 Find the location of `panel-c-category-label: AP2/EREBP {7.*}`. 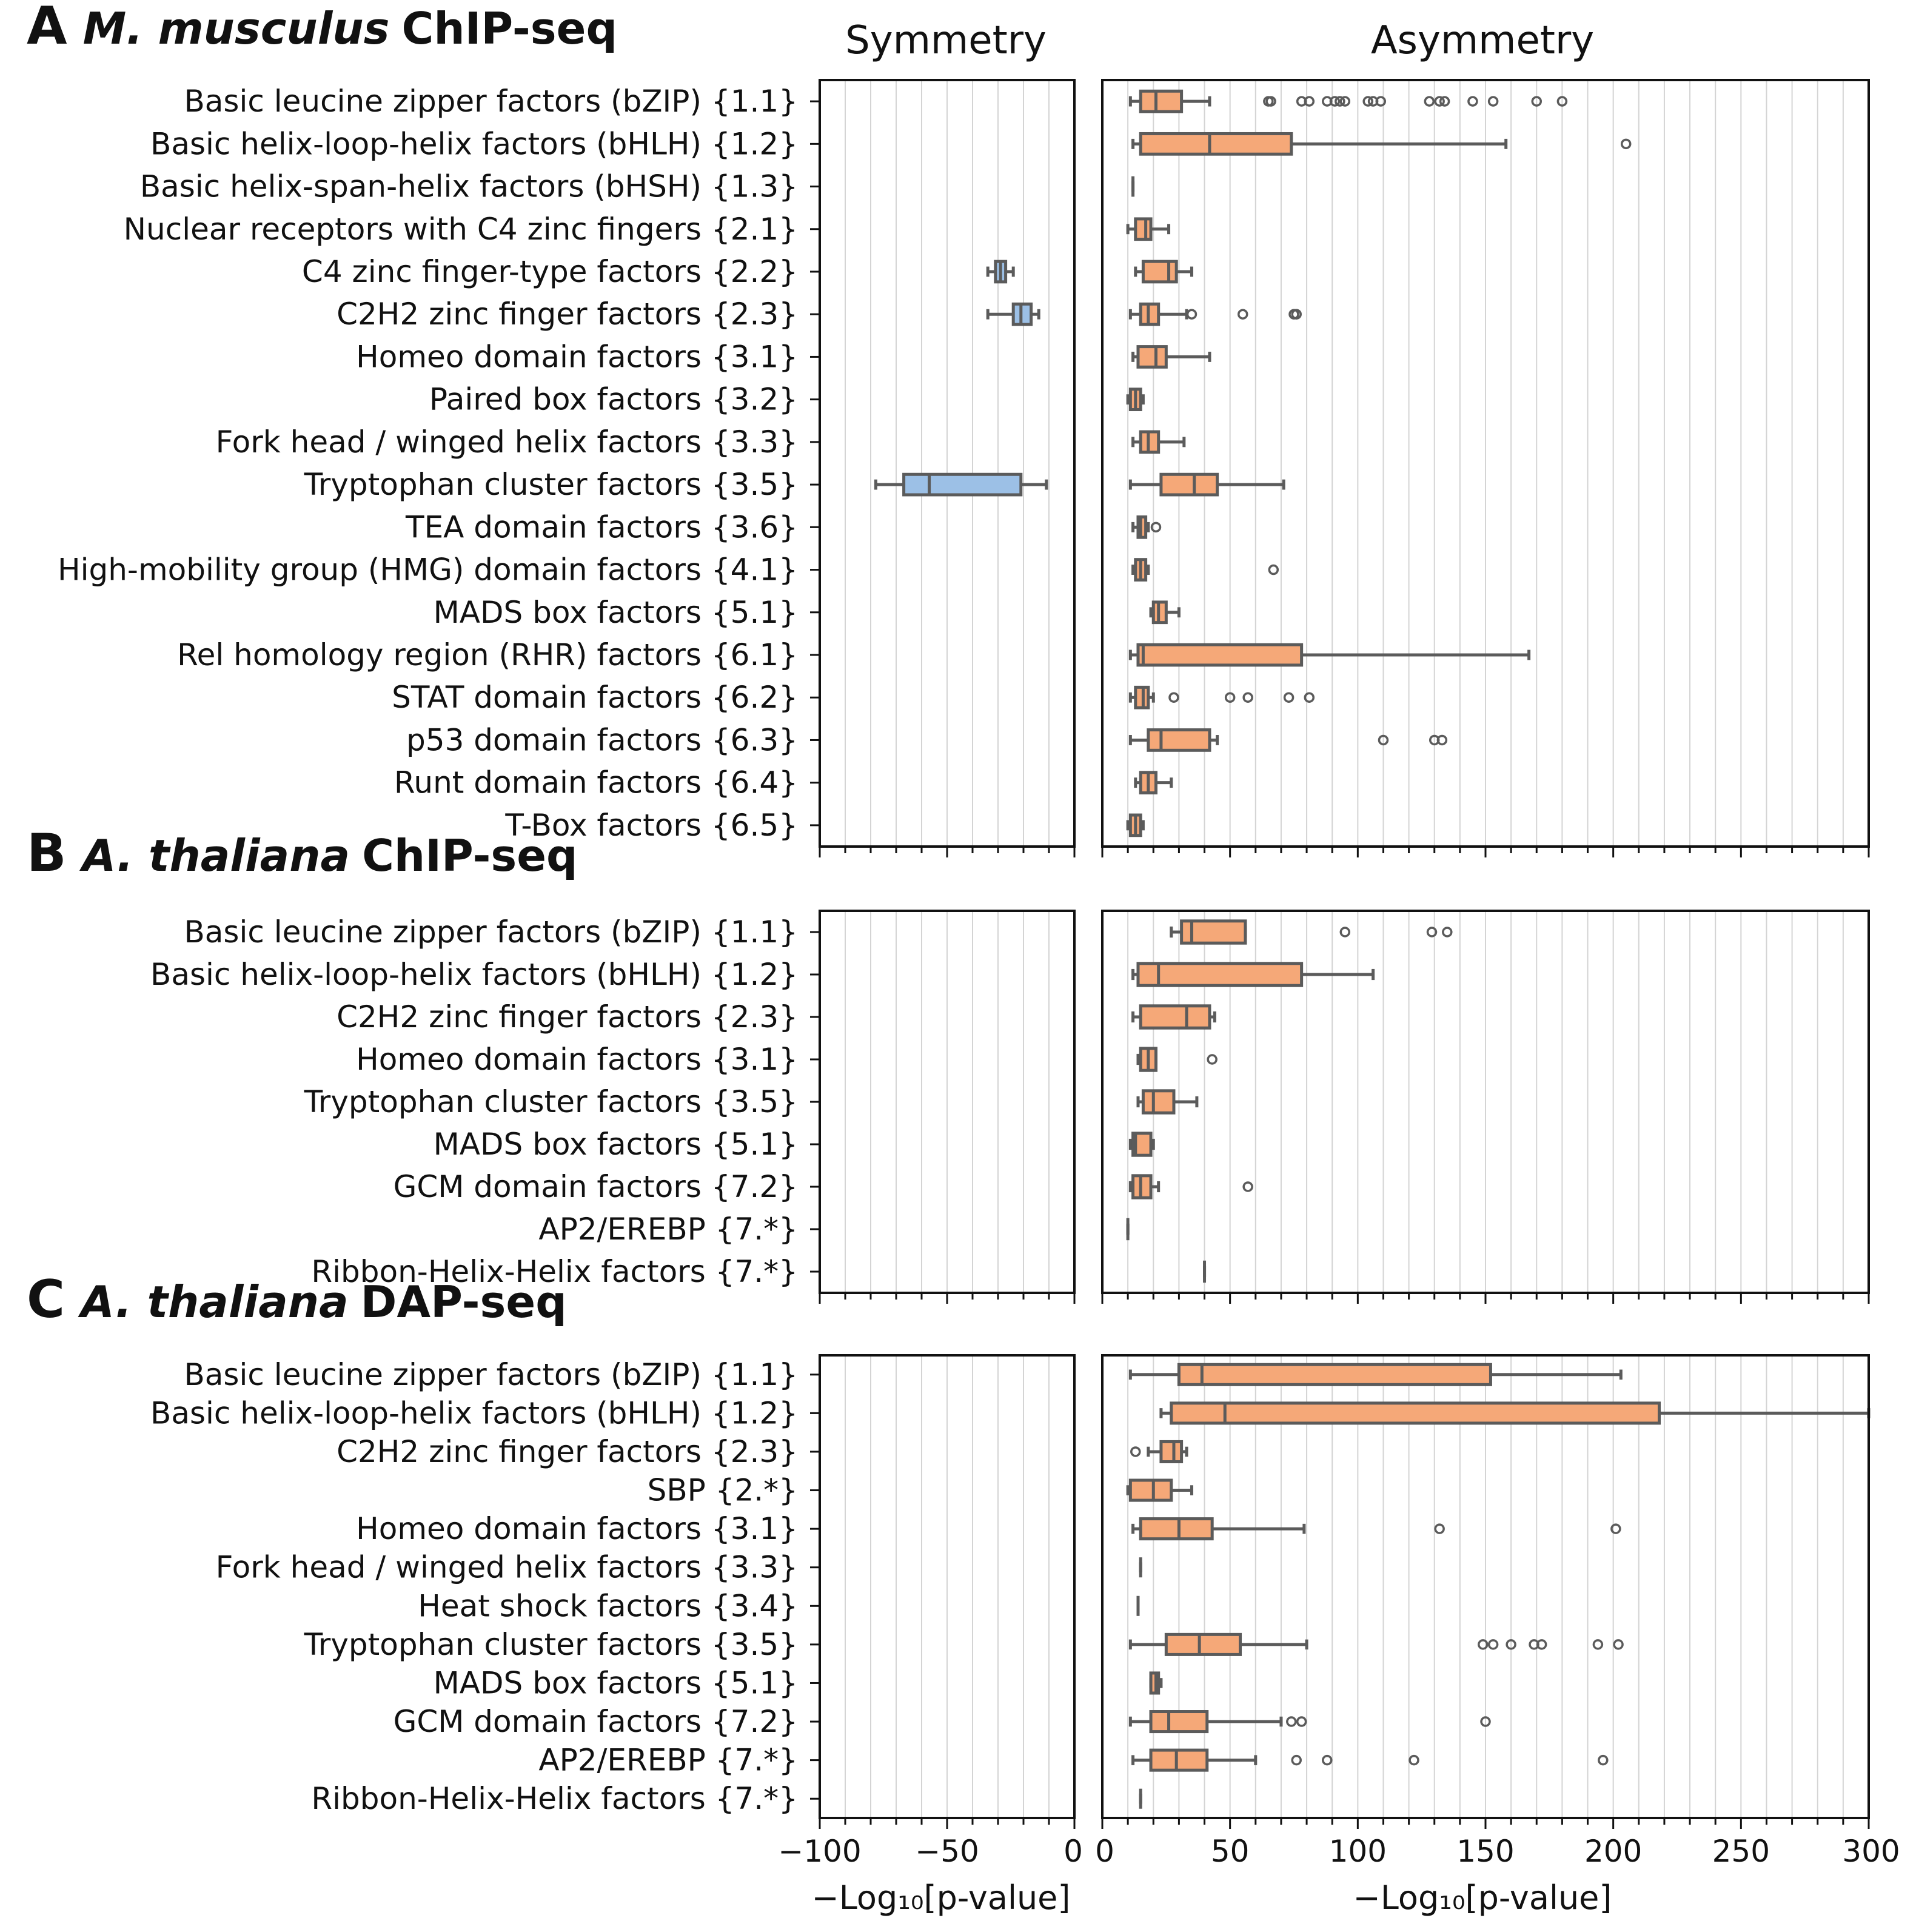

panel-c-category-label: AP2/EREBP {7.*} is located at coordinates (668, 1761).